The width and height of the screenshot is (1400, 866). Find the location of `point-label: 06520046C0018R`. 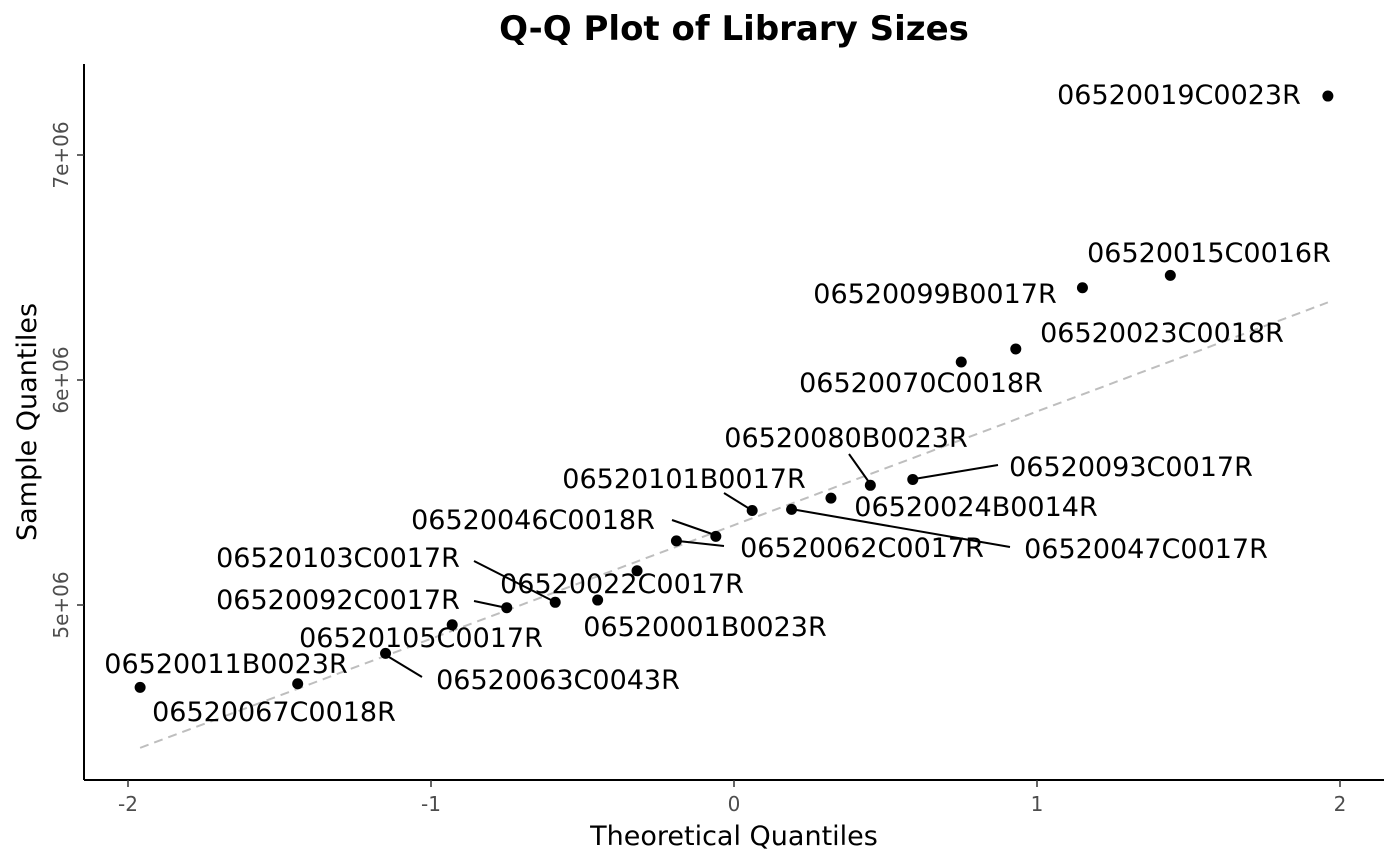

point-label: 06520046C0018R is located at coordinates (533, 520).